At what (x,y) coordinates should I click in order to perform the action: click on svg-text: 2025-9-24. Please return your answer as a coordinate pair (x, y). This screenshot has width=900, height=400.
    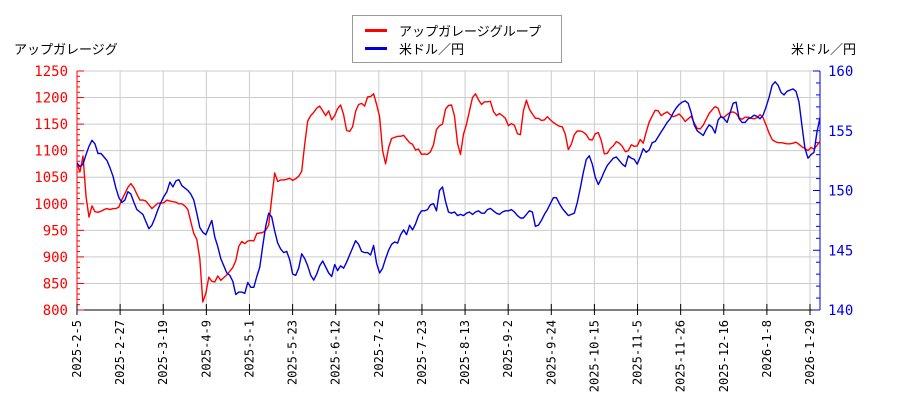
    Looking at the image, I should click on (551, 352).